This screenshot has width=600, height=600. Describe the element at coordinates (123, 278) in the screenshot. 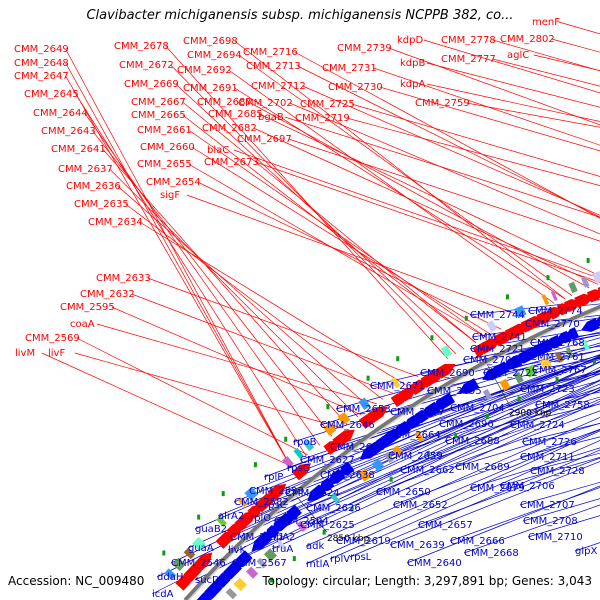

I see `forward-gene-label: CMM_2633` at that location.